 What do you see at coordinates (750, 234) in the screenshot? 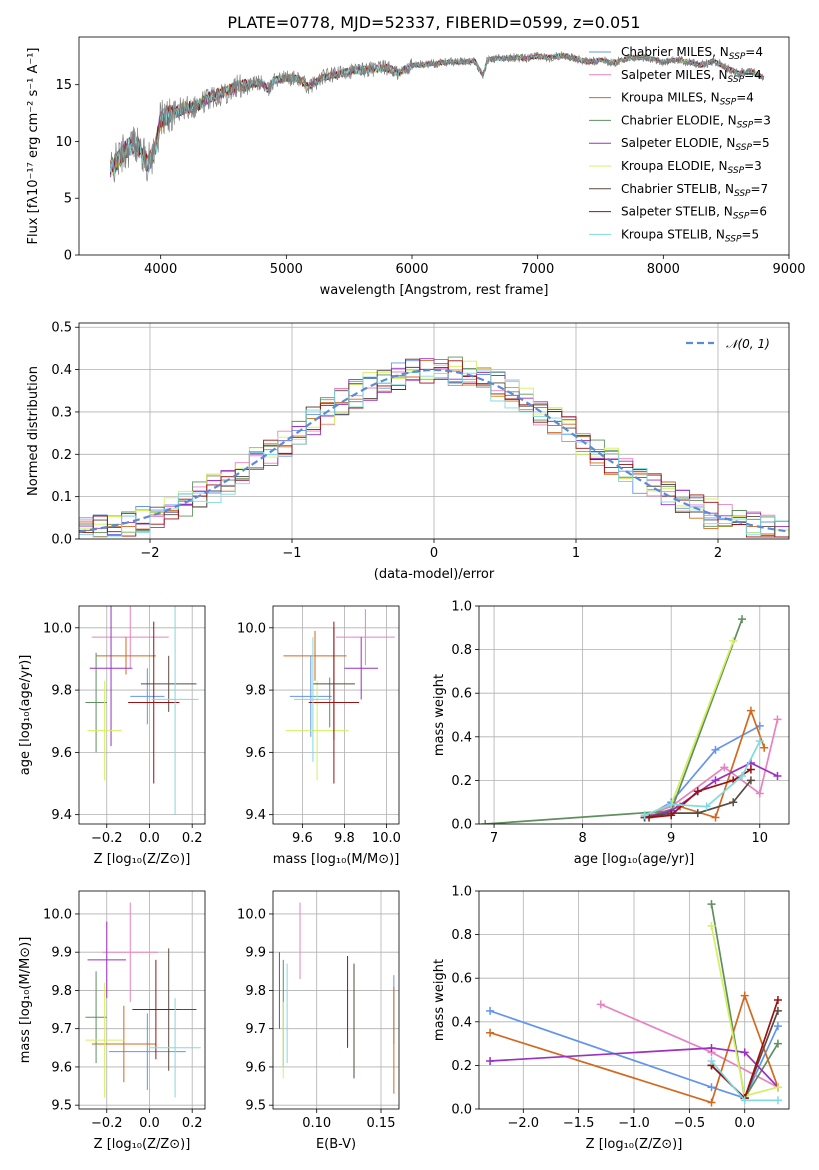
I see `legend-nssp: =5` at bounding box center [750, 234].